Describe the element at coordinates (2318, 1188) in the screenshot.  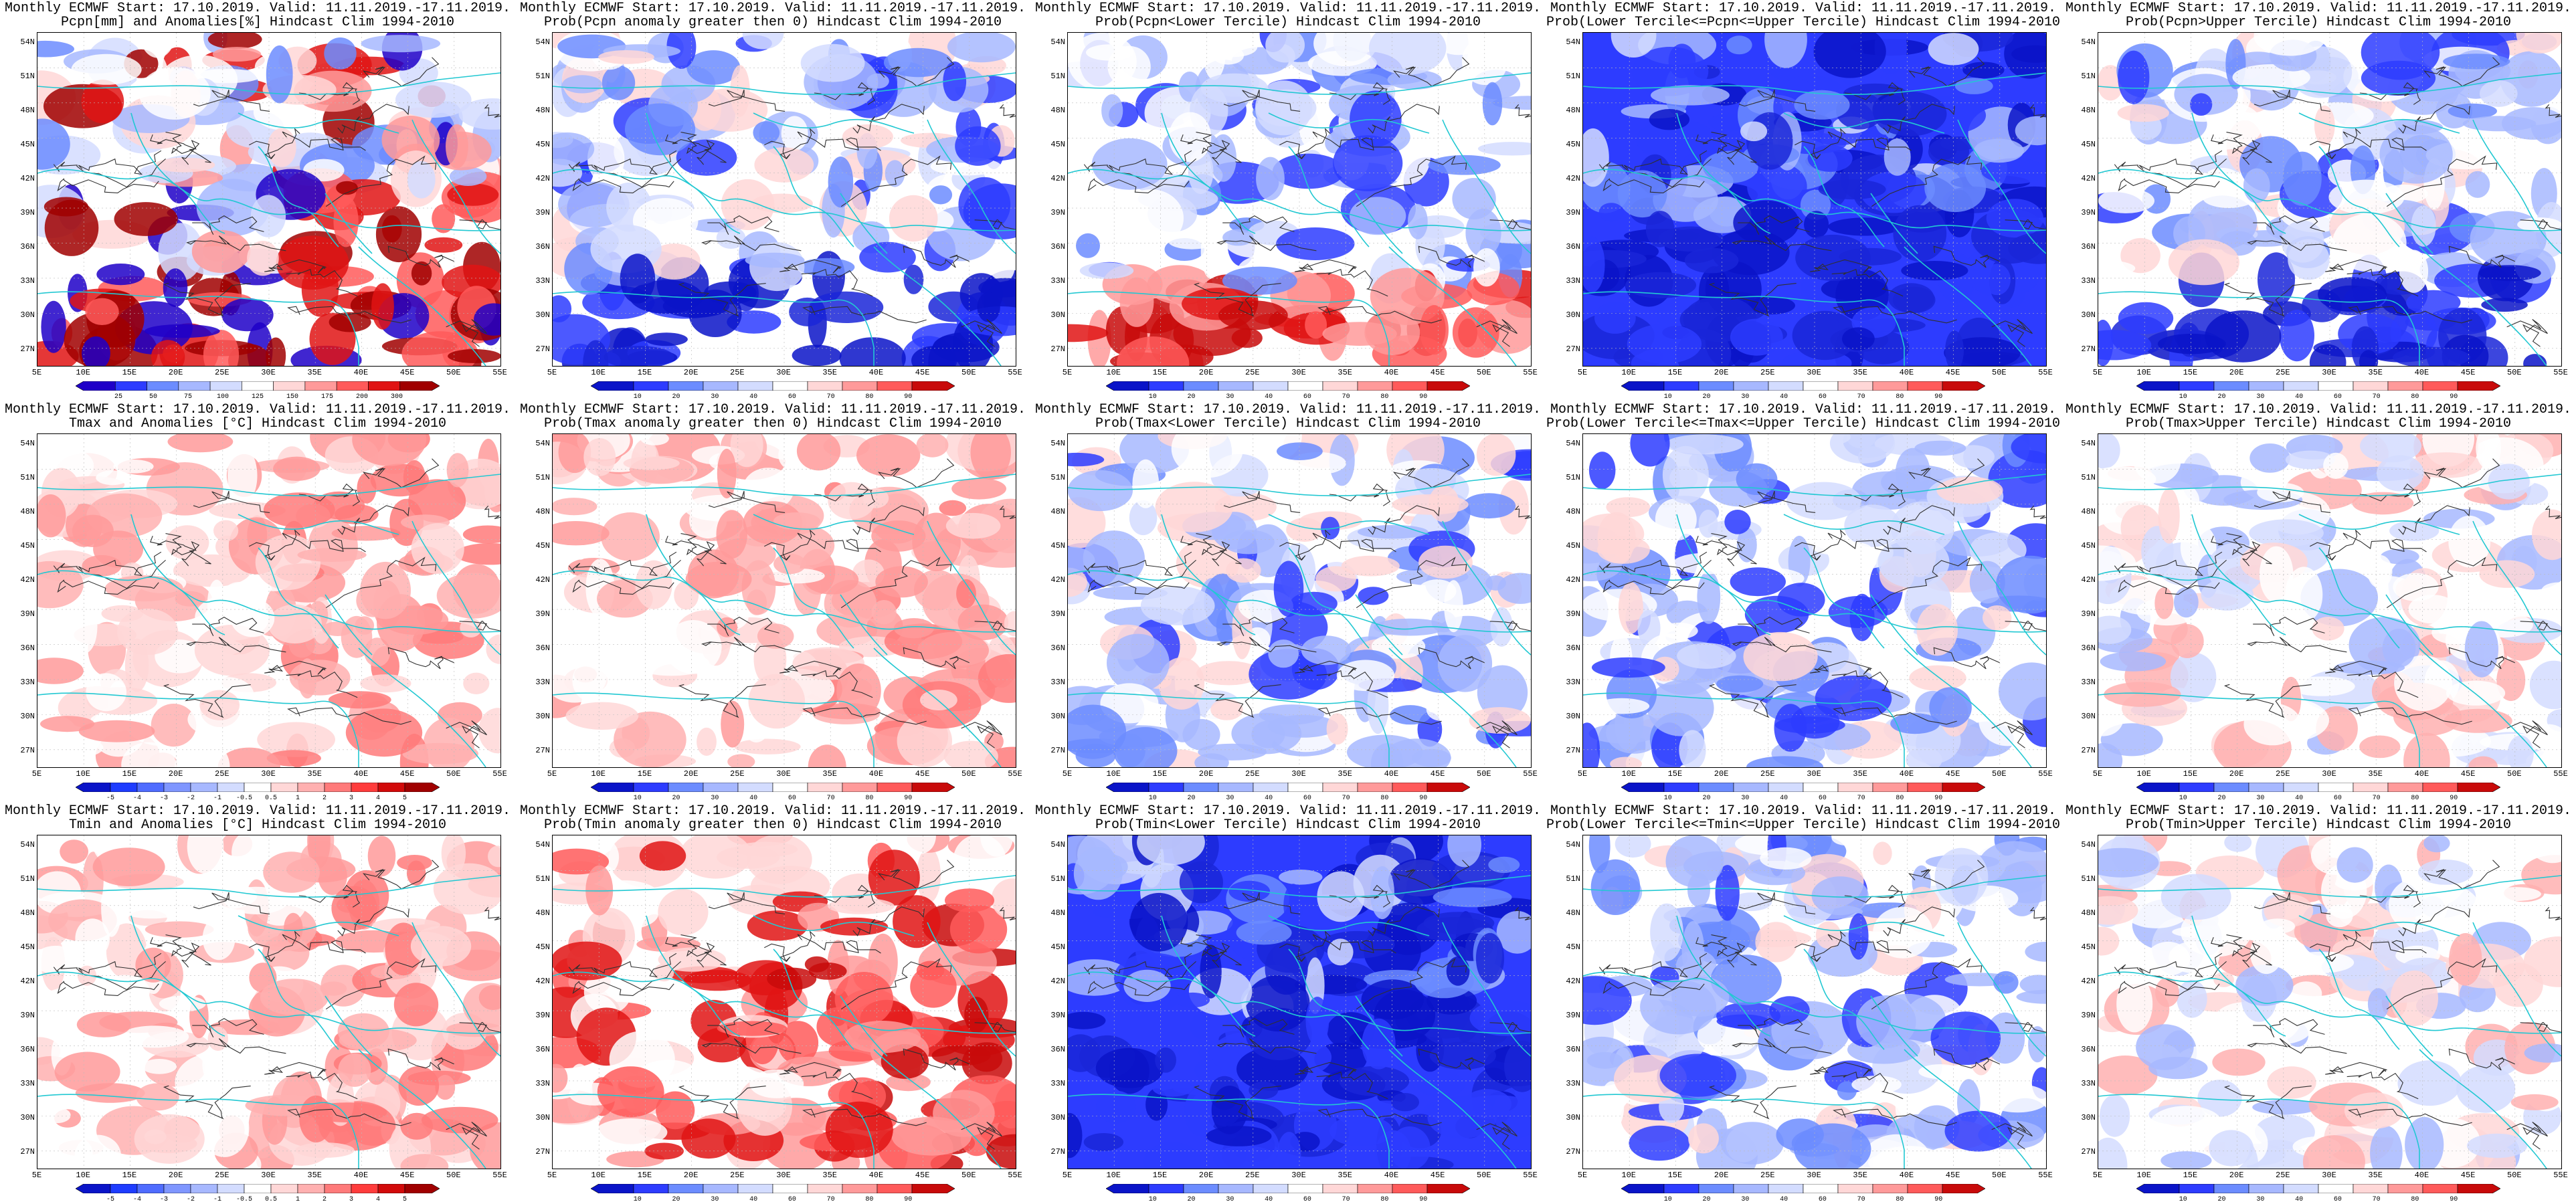
I see `colorbar` at that location.